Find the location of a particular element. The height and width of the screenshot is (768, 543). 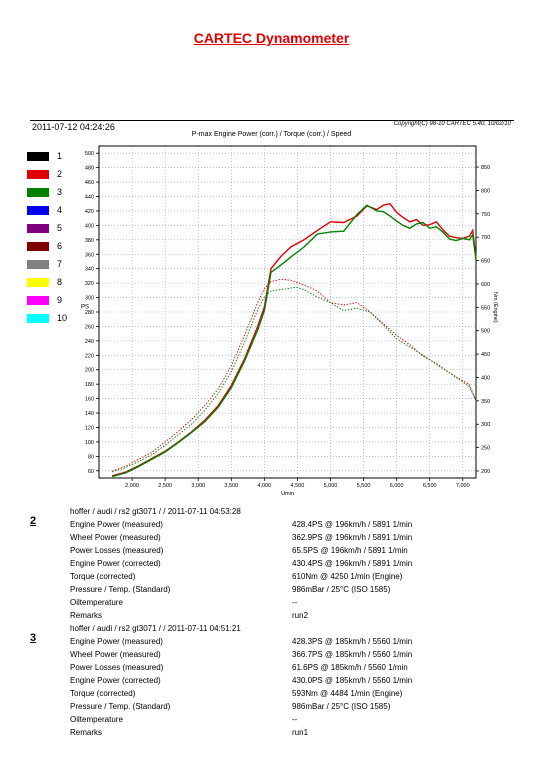

y-tick-label: 80 is located at coordinates (91, 457).